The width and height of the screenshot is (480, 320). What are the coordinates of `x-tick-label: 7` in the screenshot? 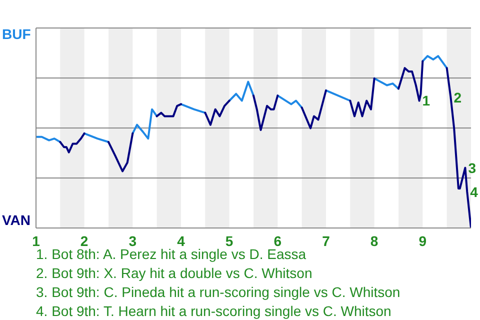 It's located at (326, 240).